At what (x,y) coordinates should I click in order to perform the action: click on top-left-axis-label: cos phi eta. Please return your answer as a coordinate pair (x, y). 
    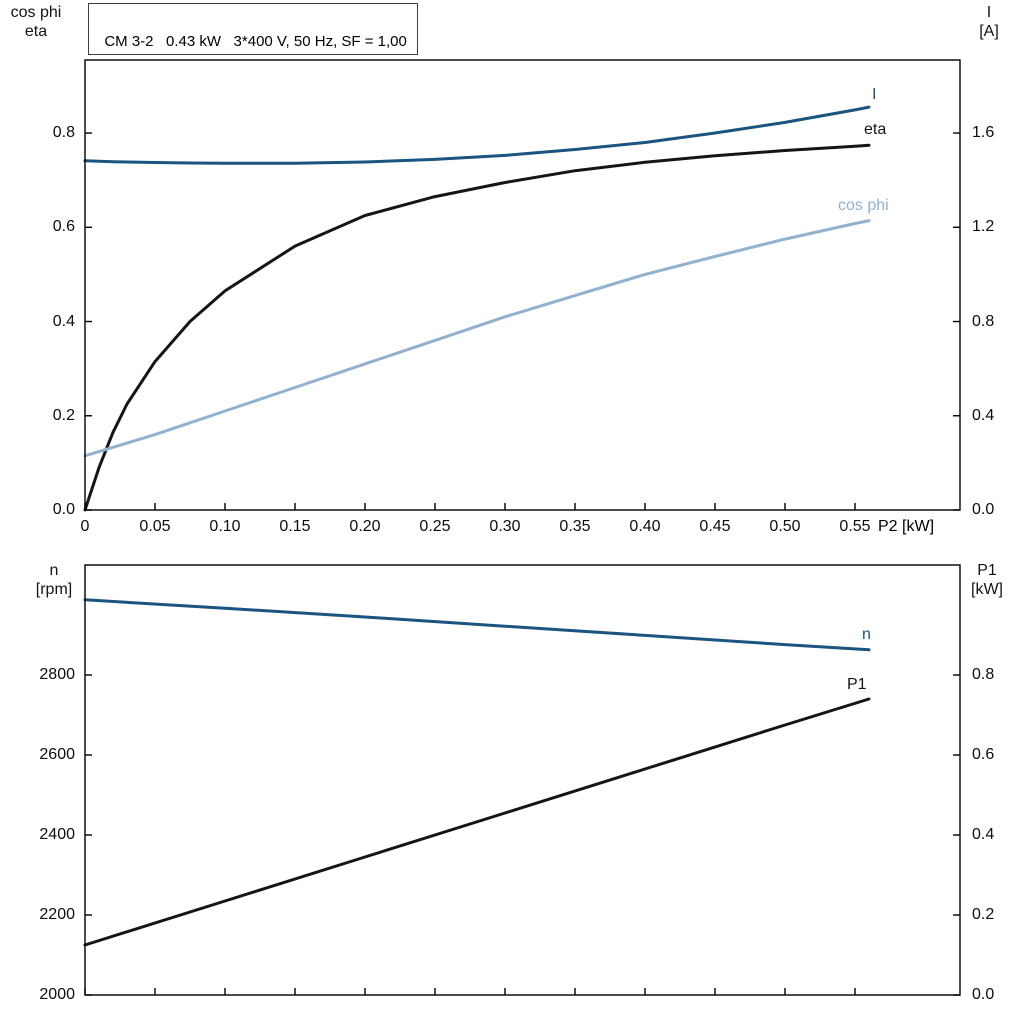
    Looking at the image, I should click on (36, 22).